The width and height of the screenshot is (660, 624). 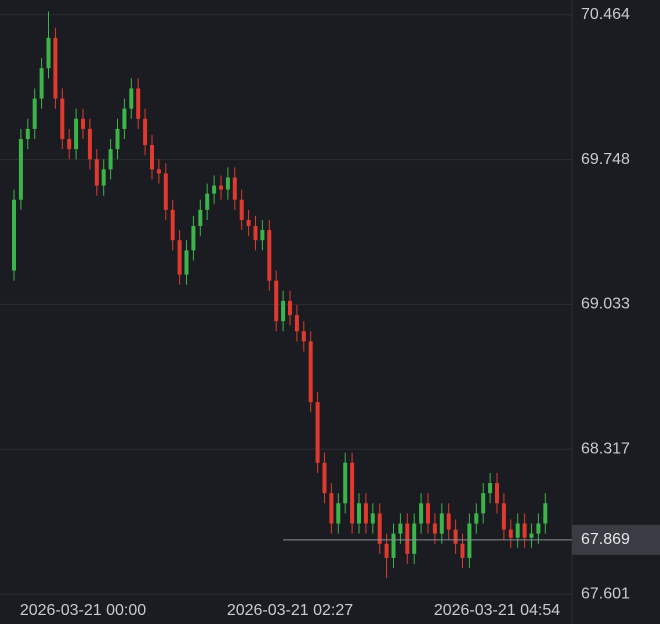 I want to click on y-tick-label: 68.317, so click(x=605, y=448).